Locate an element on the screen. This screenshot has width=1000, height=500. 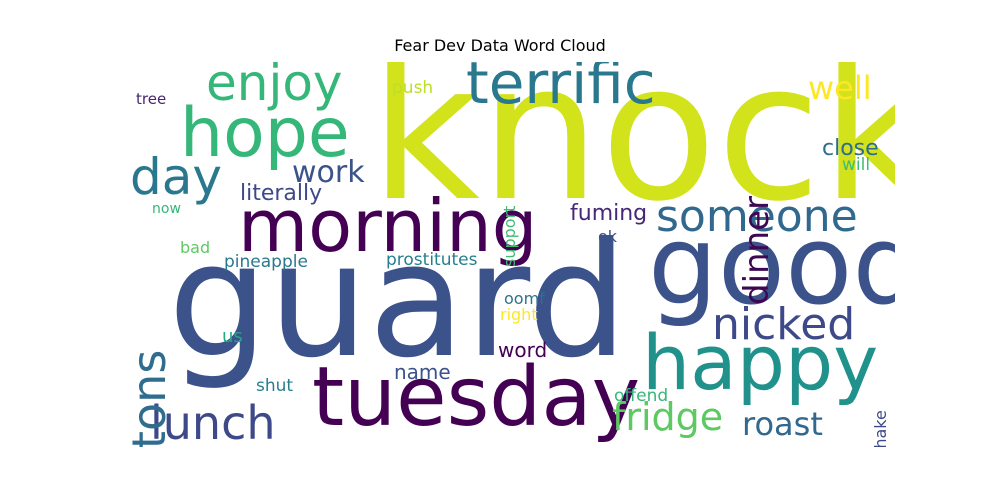
word-right: right is located at coordinates (519, 314).